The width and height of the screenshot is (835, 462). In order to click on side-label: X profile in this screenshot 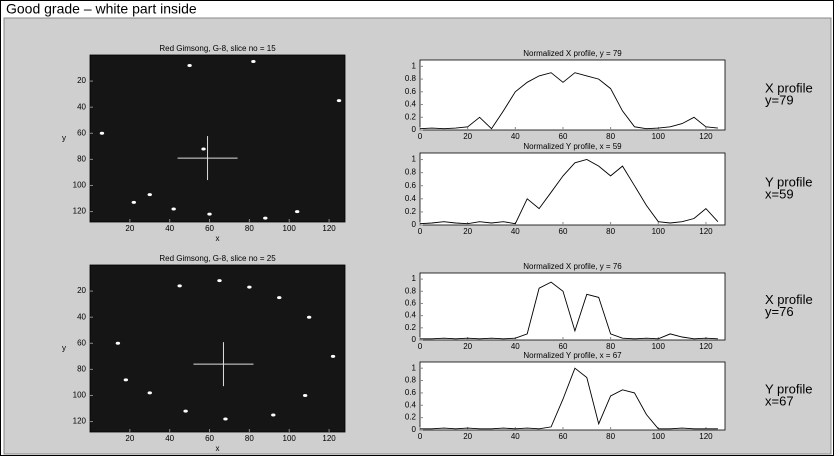, I will do `click(789, 87)`.